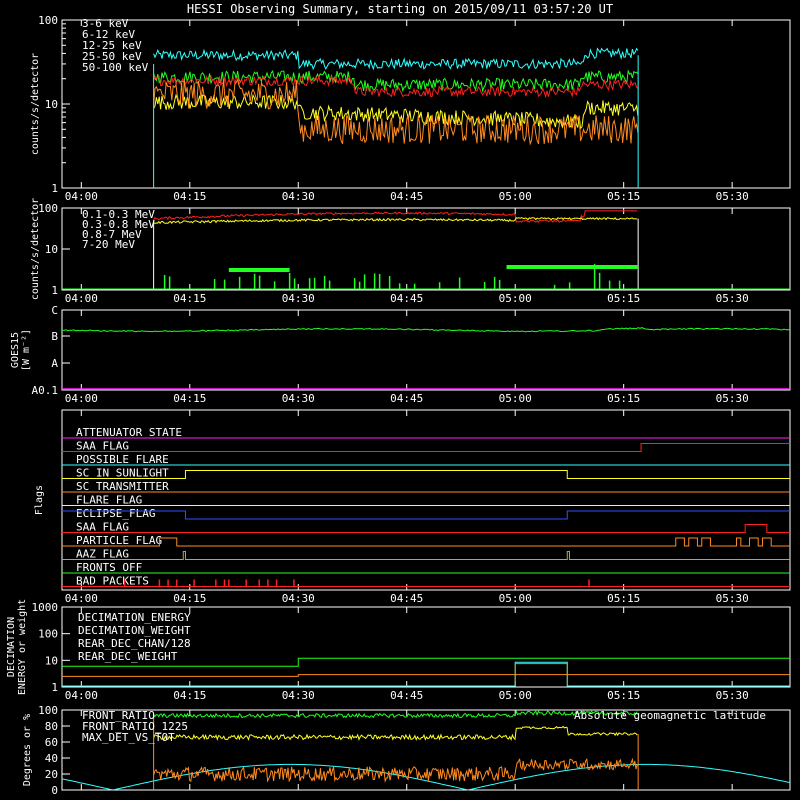 This screenshot has width=800, height=800. I want to click on y-axis-label: GOES15[W m⁻²], so click(21, 350).